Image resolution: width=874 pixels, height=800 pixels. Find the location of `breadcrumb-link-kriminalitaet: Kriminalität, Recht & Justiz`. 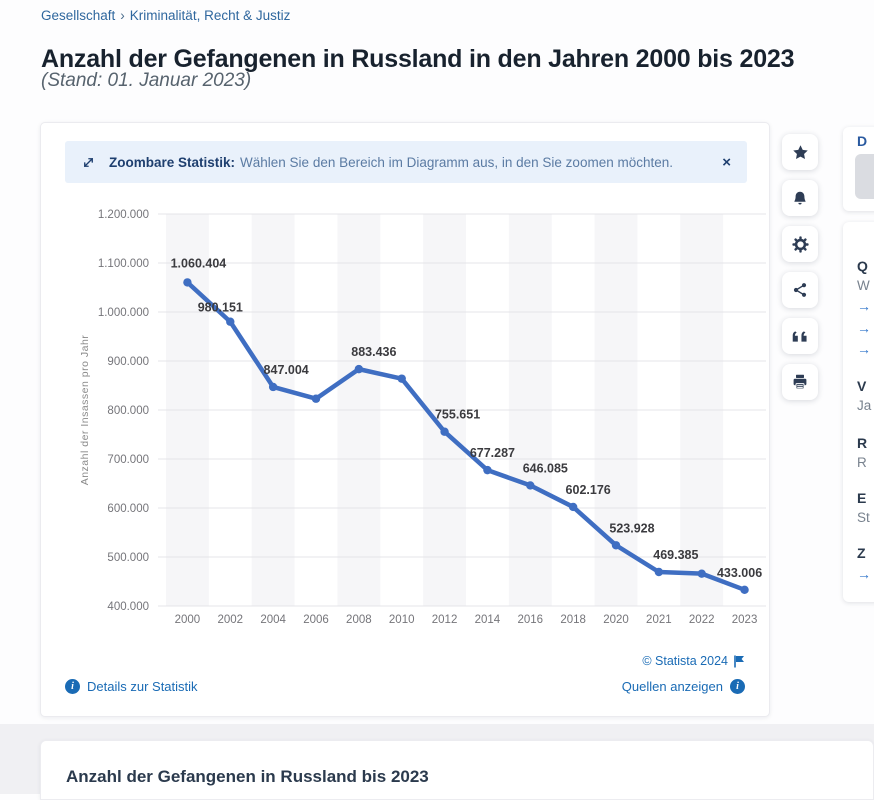

breadcrumb-link-kriminalitaet: Kriminalität, Recht & Justiz is located at coordinates (210, 15).